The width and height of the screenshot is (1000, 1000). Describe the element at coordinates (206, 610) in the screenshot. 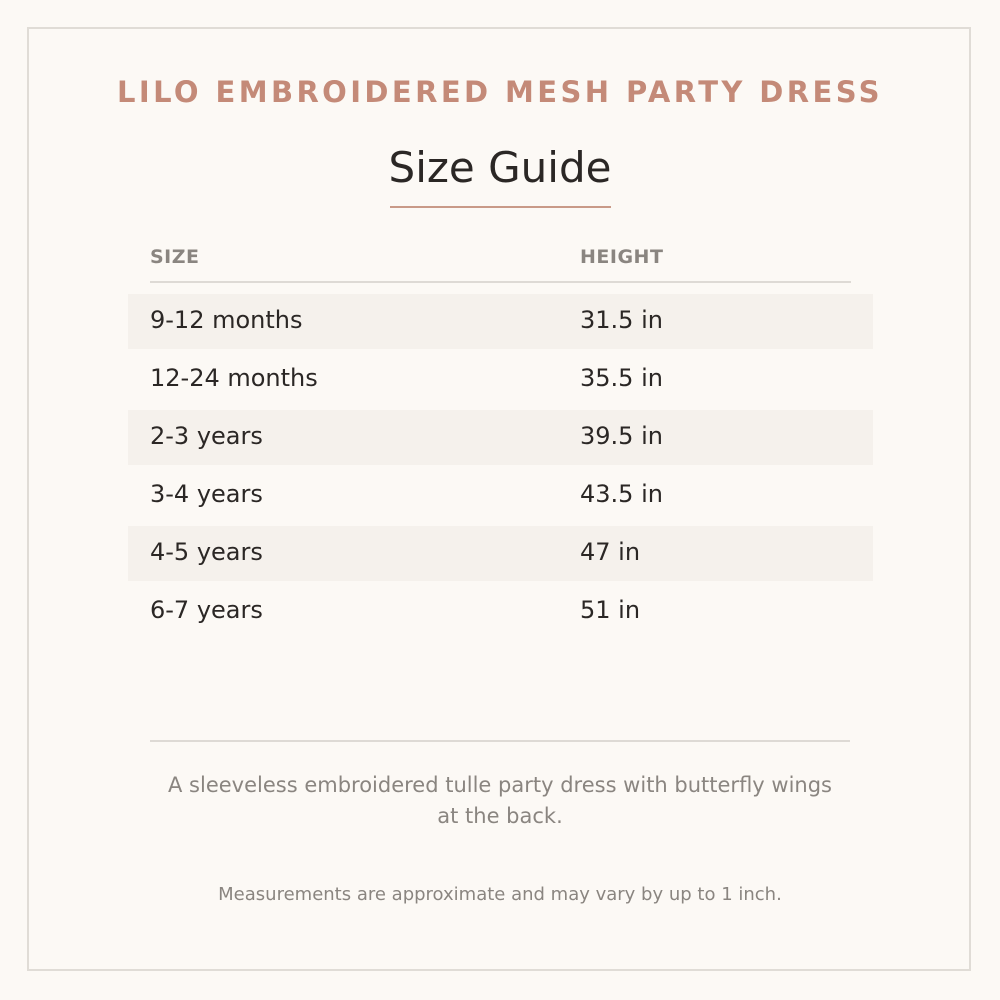

I see `size-cell: 6-7 years` at that location.